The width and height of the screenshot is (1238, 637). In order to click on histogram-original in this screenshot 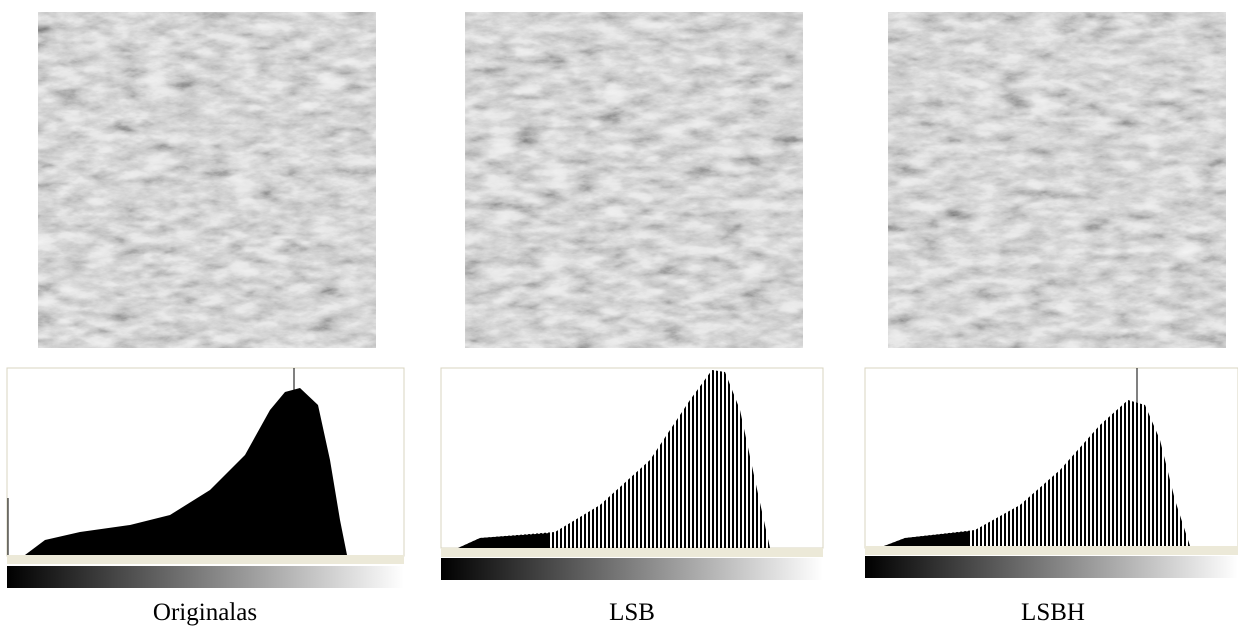, I will do `click(205, 477)`.